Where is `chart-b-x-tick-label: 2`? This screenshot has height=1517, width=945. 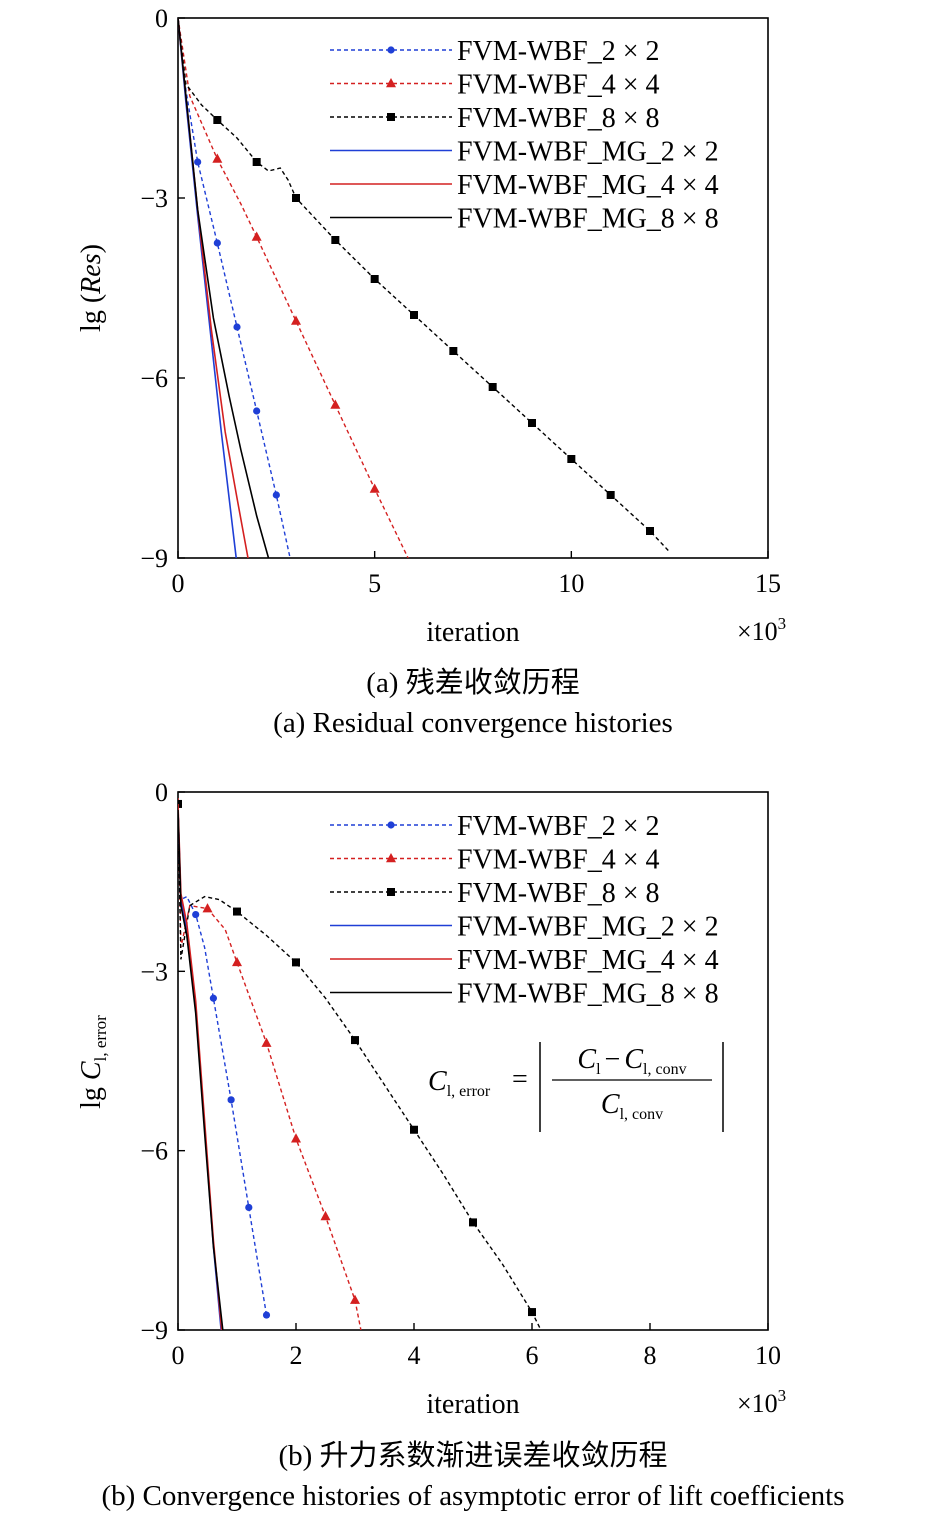
chart-b-x-tick-label: 2 is located at coordinates (296, 1355).